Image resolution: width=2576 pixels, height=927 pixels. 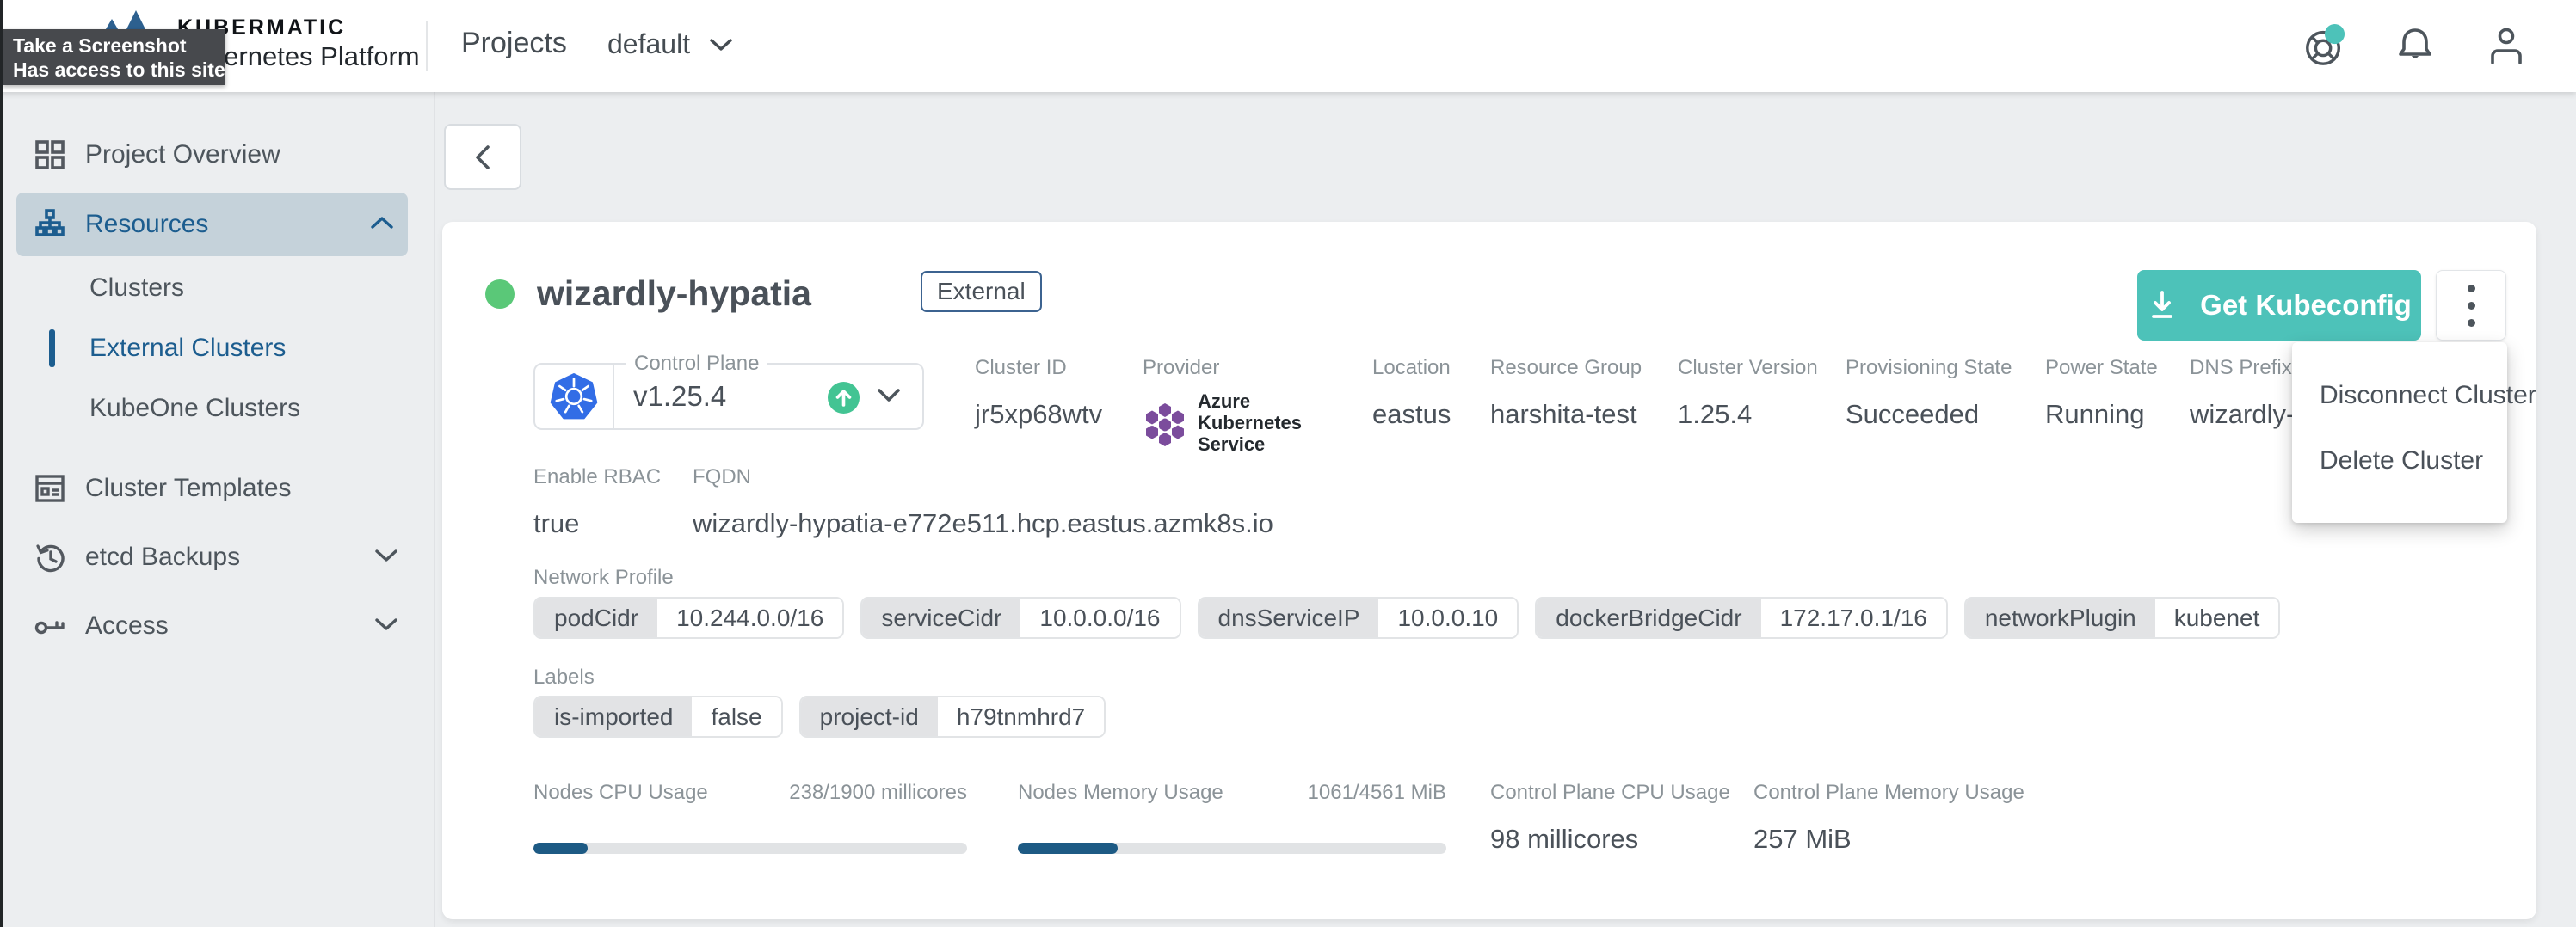 What do you see at coordinates (736, 716) in the screenshot?
I see `chip-value: false` at bounding box center [736, 716].